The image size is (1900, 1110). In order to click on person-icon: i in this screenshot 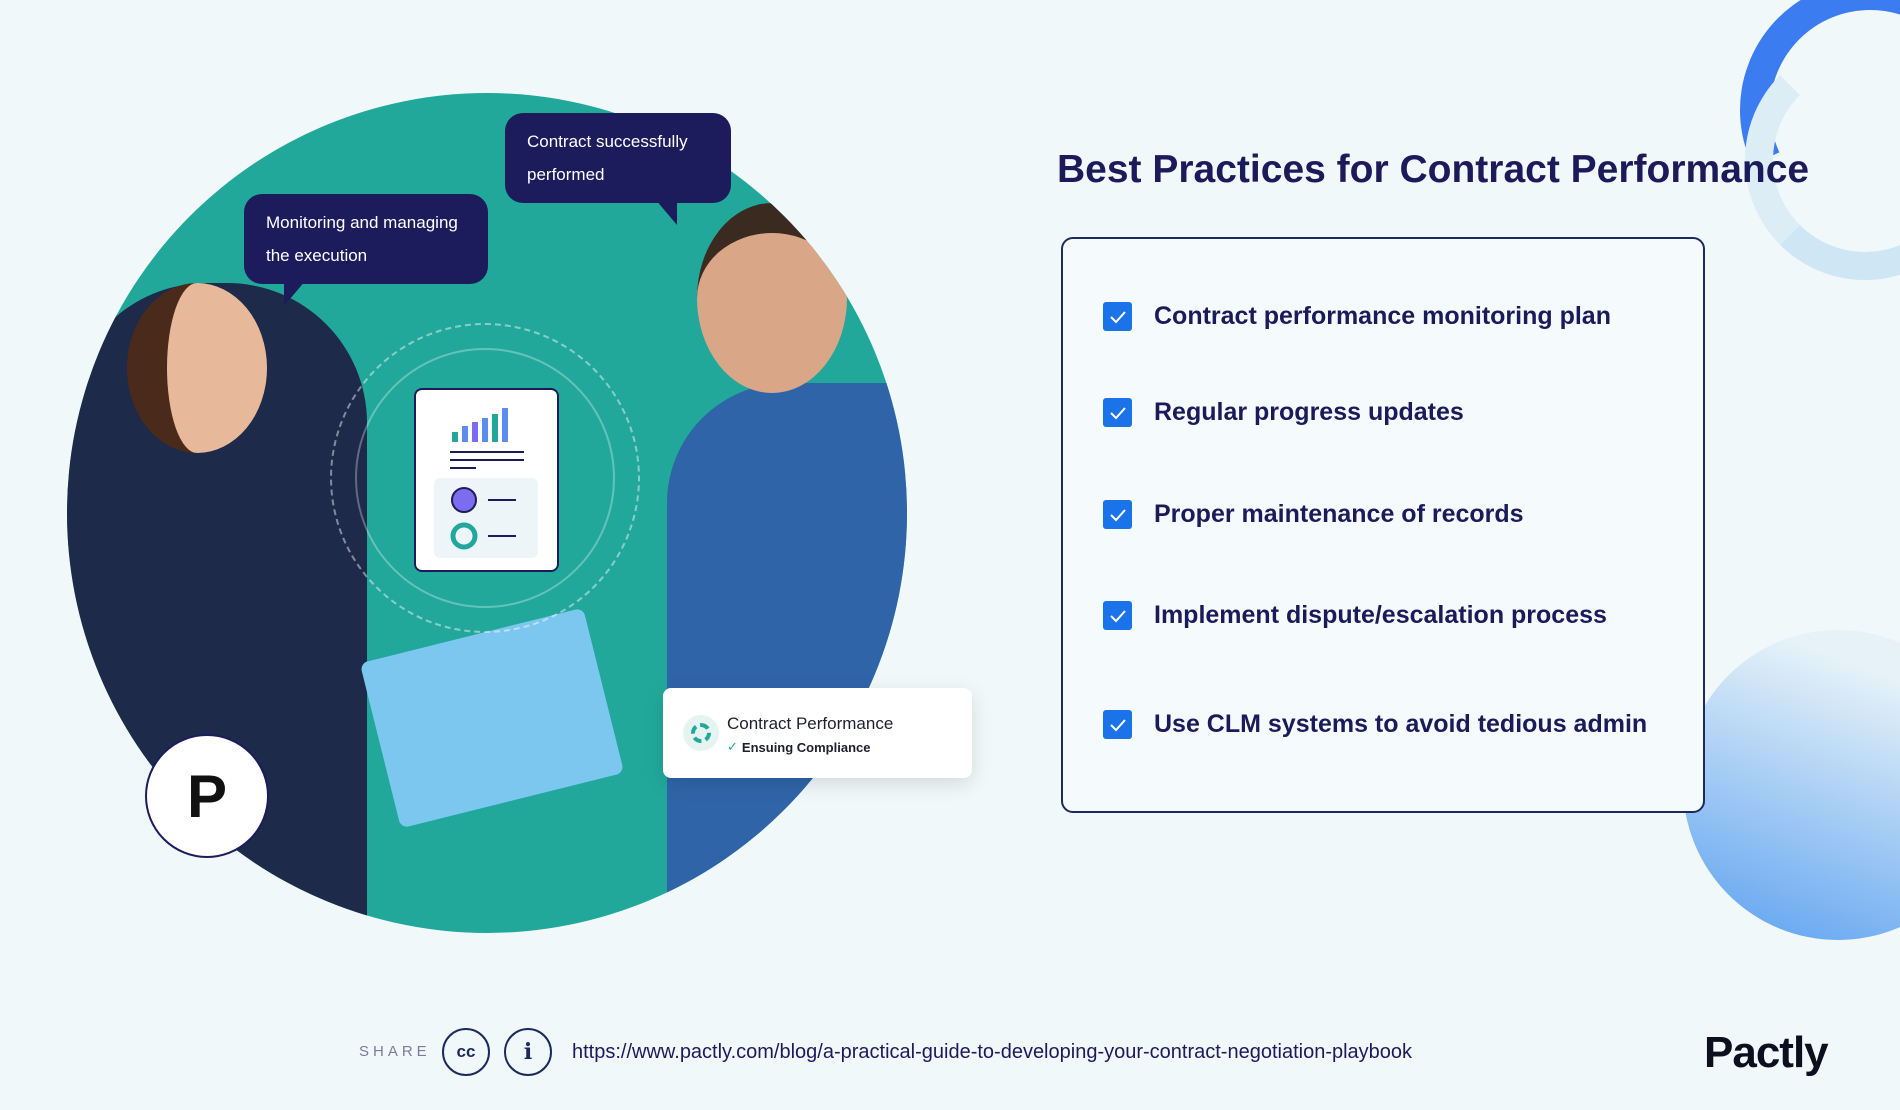, I will do `click(528, 1052)`.